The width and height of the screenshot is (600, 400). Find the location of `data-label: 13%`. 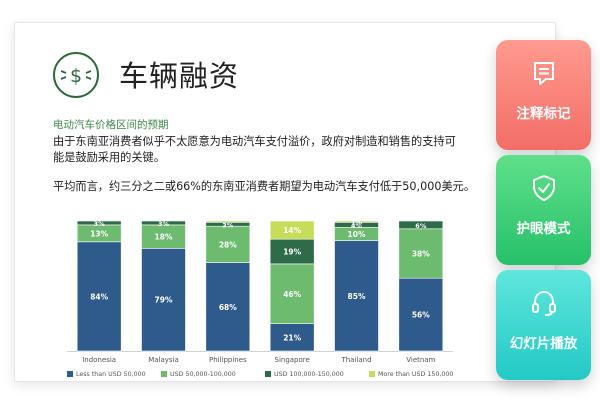

data-label: 13% is located at coordinates (99, 233).